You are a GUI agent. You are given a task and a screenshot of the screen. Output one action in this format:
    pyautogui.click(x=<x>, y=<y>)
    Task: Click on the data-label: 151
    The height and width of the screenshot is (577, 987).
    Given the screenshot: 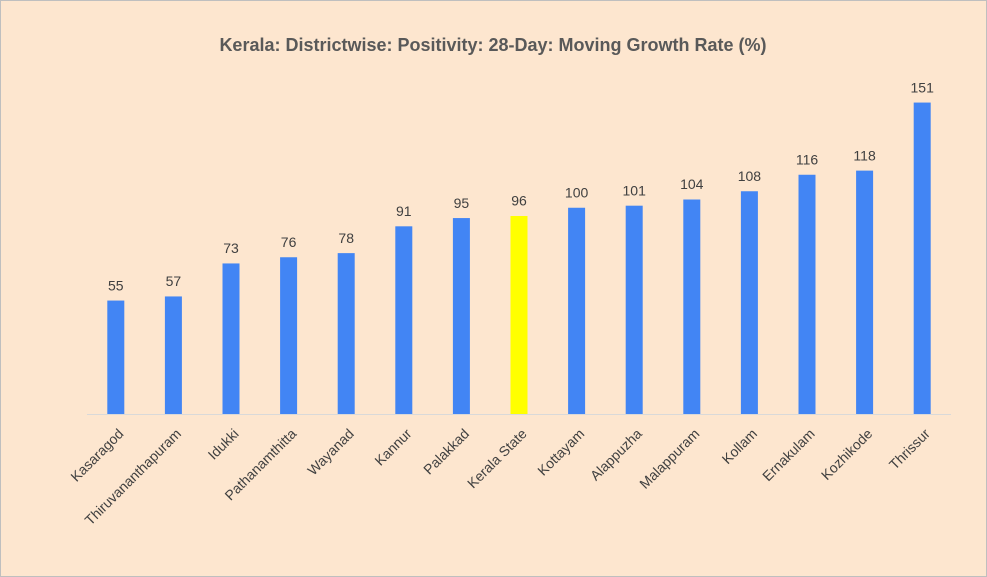 What is the action you would take?
    pyautogui.click(x=923, y=87)
    